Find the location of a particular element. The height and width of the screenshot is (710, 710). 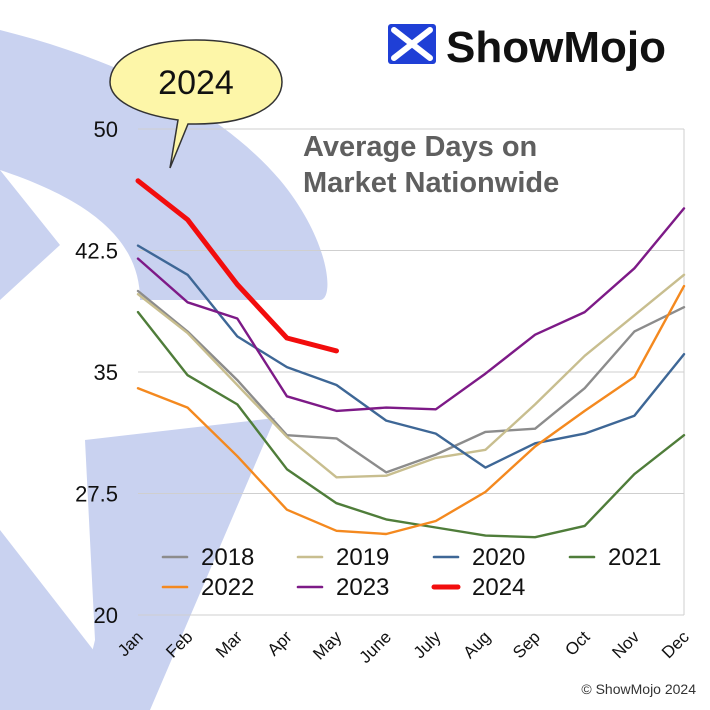

decor-corner-shape is located at coordinates (70, 620).